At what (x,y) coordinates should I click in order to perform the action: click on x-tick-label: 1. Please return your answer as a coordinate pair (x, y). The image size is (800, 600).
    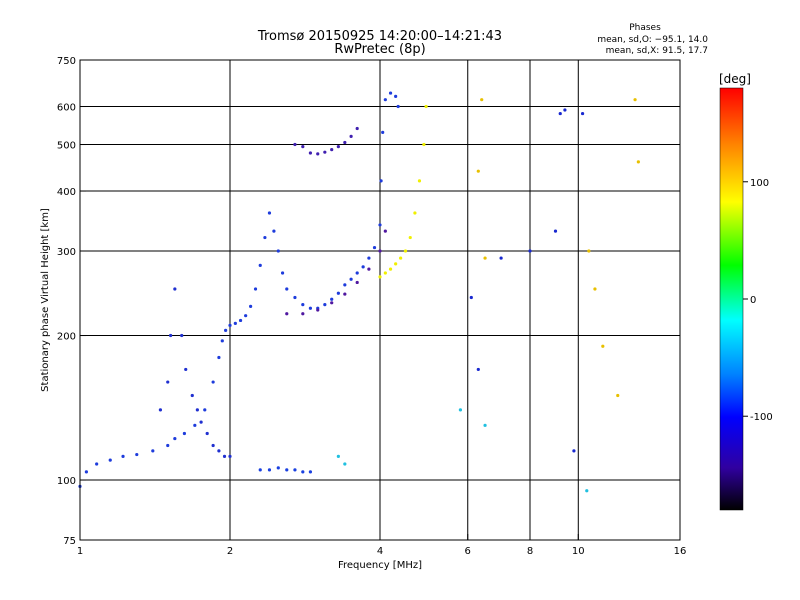
    Looking at the image, I should click on (80, 551).